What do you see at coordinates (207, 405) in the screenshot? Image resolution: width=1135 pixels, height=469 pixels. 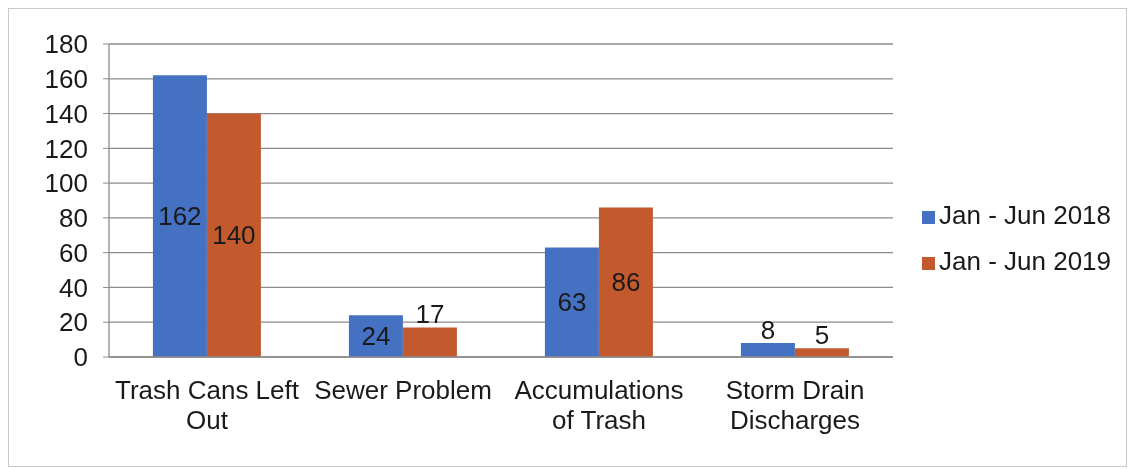 I see `x-tick-label: Trash Cans Left Out` at bounding box center [207, 405].